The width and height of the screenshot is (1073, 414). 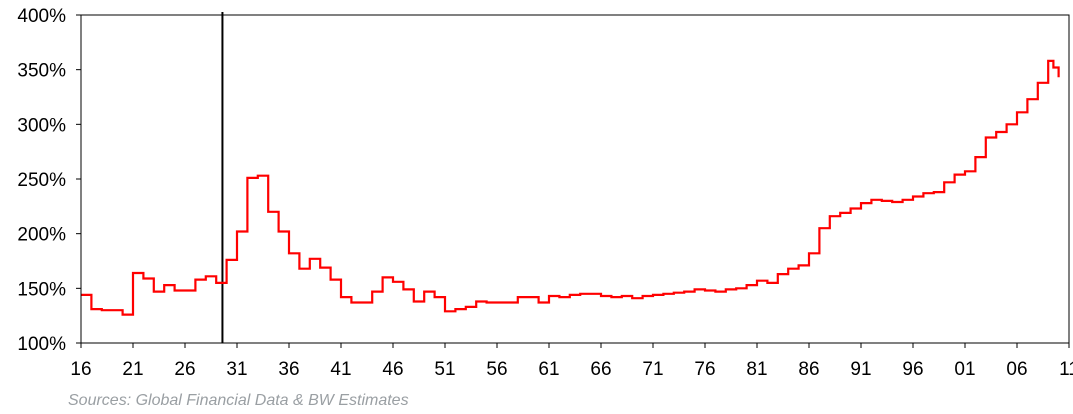 I want to click on x-tick-label: 76, so click(x=704, y=369).